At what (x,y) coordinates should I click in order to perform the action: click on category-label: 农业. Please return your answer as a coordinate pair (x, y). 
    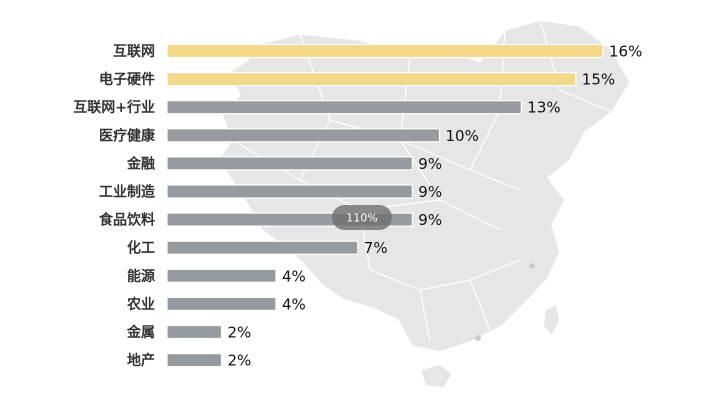
    Looking at the image, I should click on (140, 304).